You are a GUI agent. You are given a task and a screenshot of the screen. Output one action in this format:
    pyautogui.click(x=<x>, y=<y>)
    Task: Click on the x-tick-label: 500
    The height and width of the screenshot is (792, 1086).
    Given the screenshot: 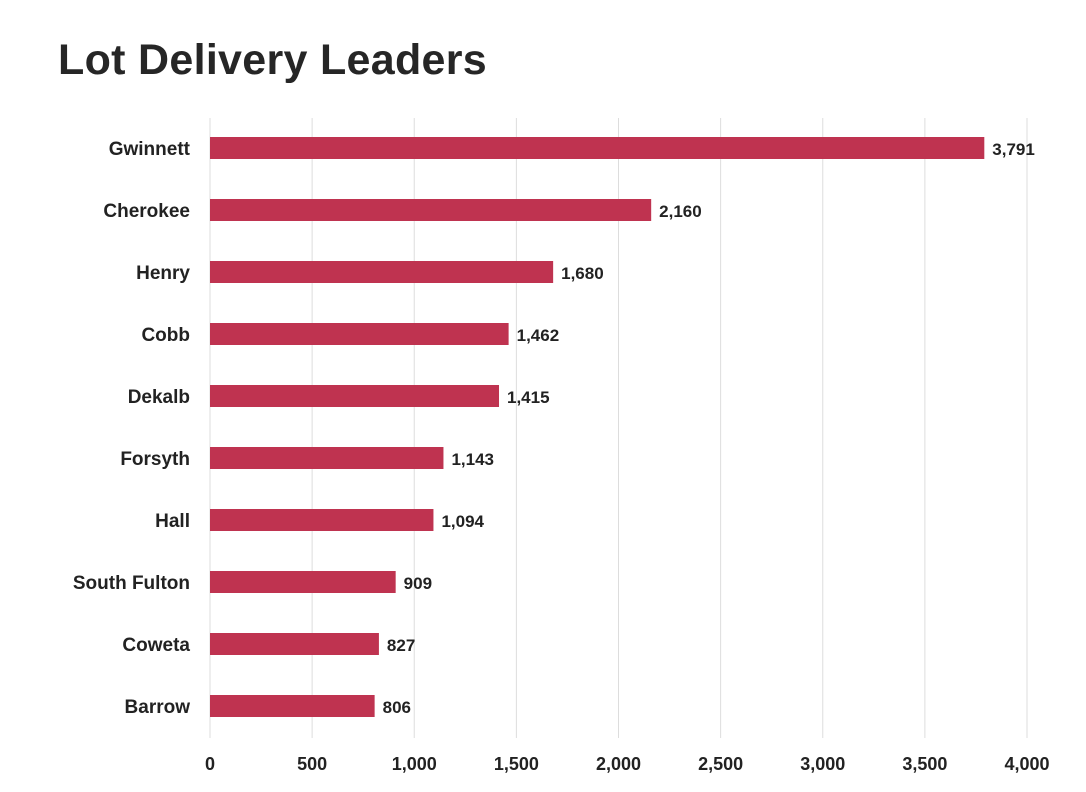 What is the action you would take?
    pyautogui.click(x=312, y=764)
    